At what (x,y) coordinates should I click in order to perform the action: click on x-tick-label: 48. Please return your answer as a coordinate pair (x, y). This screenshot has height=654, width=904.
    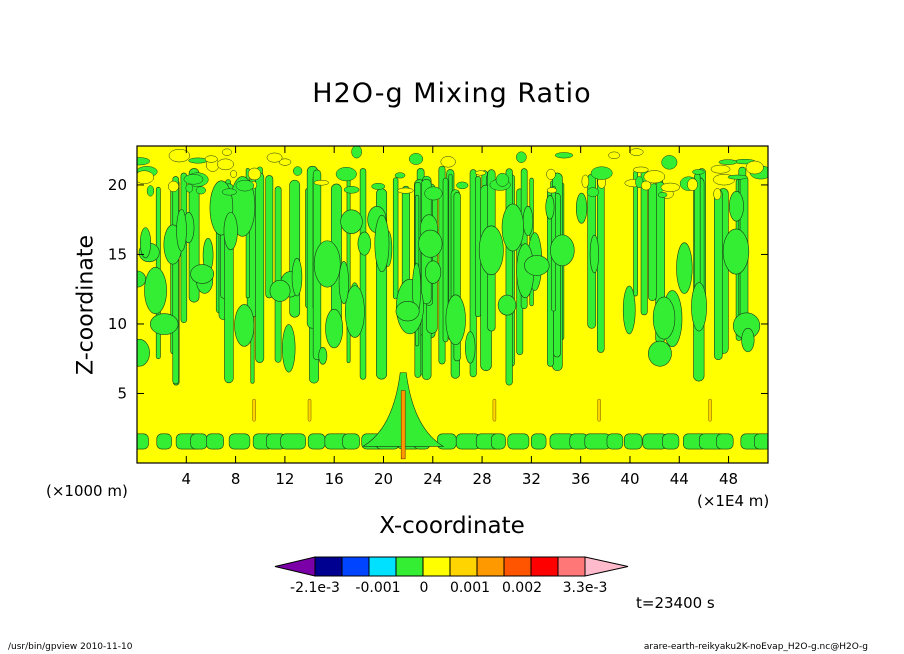
    Looking at the image, I should click on (728, 479).